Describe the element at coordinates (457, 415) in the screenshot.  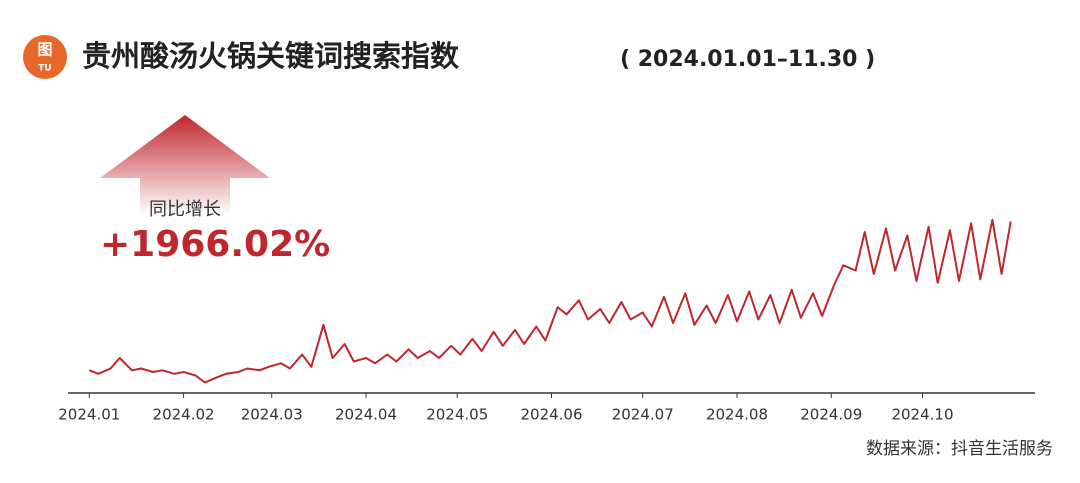
I see `x-tick-label: 2024.05` at that location.